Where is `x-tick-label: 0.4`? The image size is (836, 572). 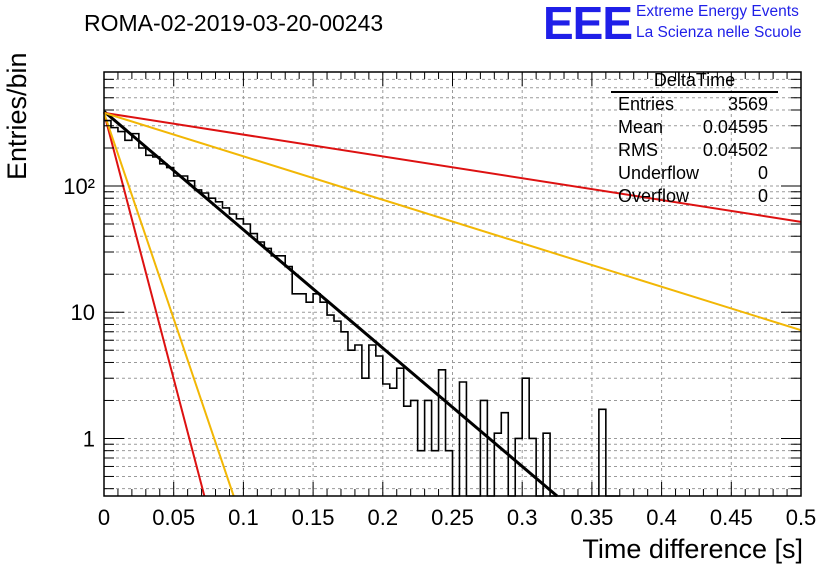
x-tick-label: 0.4 is located at coordinates (661, 517).